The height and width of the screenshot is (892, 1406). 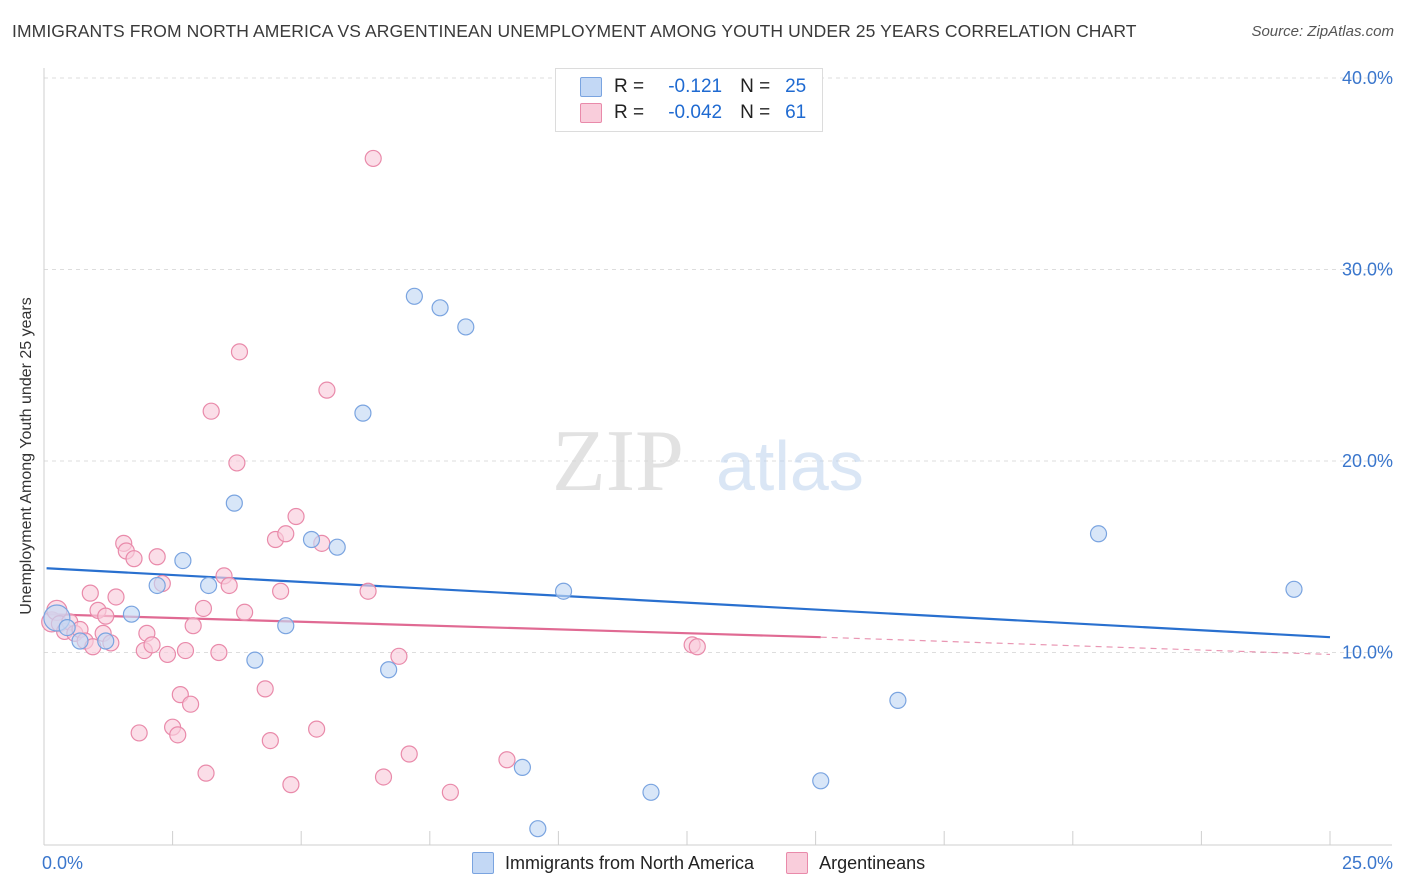 What do you see at coordinates (1367, 270) in the screenshot?
I see `y-tick-label: 30.0%` at bounding box center [1367, 270].